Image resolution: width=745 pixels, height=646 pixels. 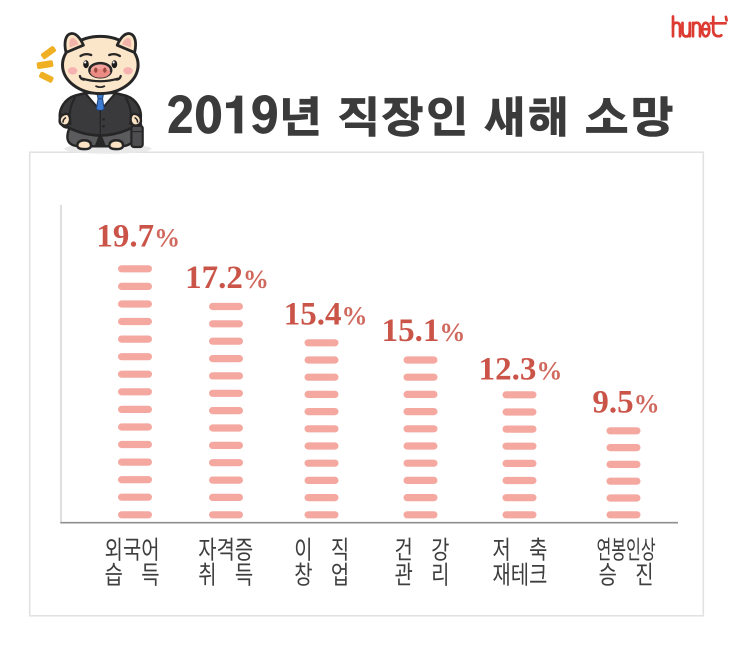 What do you see at coordinates (424, 331) in the screenshot?
I see `svg-text: 15.1%` at bounding box center [424, 331].